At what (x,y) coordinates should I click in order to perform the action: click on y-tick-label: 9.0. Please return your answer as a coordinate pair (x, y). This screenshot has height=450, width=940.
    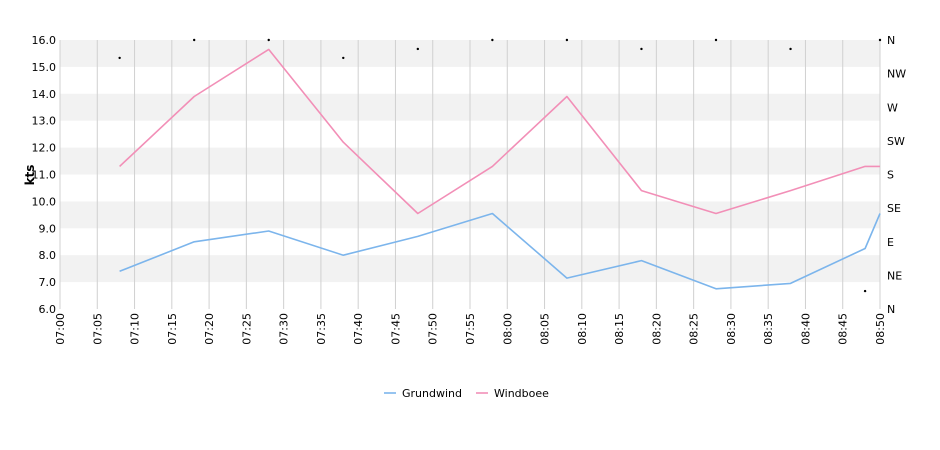
    Looking at the image, I should click on (48, 228).